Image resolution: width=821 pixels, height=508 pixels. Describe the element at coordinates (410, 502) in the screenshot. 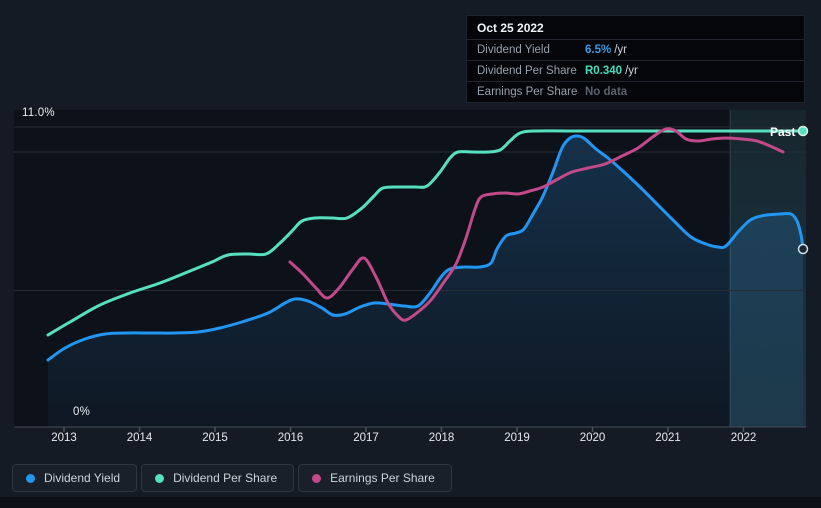

I see `bottom-edge-strip` at that location.